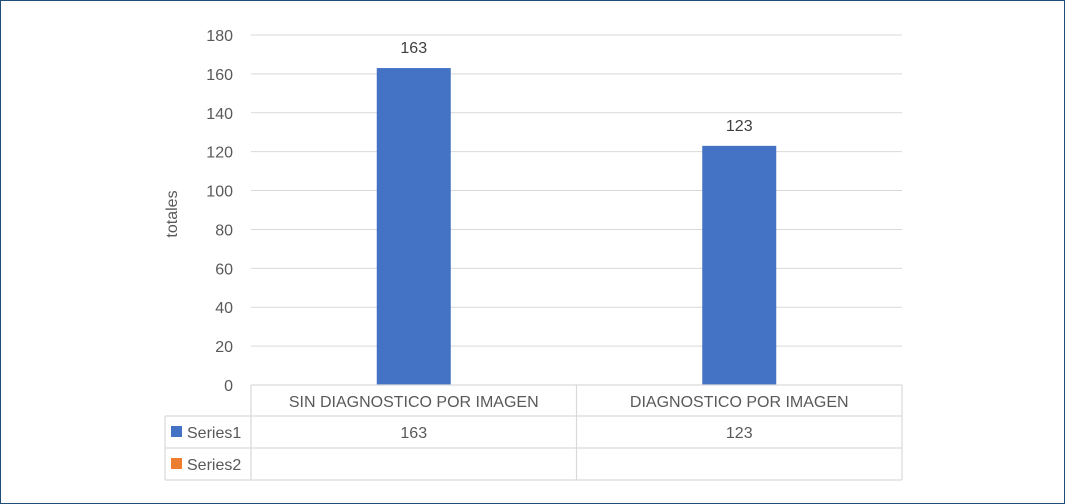  I want to click on table-value-cell: 163, so click(413, 433).